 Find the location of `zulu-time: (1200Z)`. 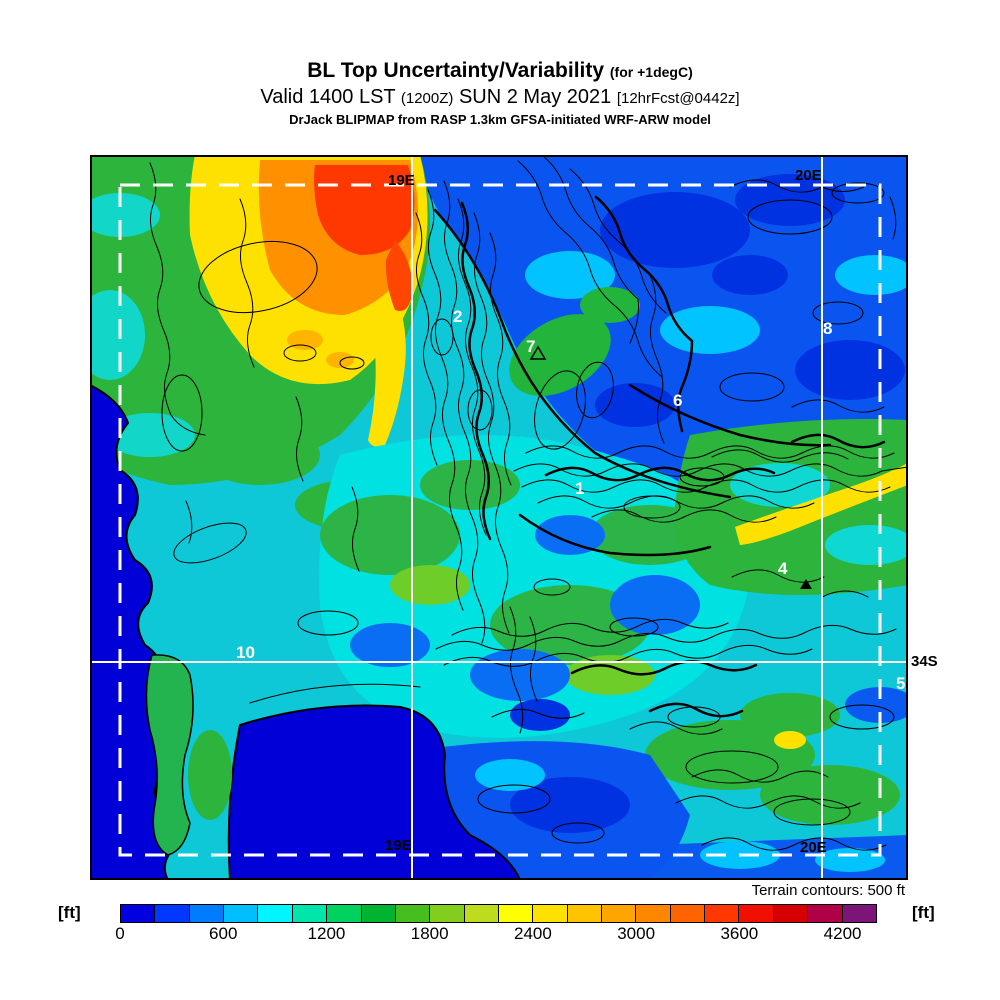

zulu-time: (1200Z) is located at coordinates (427, 99).